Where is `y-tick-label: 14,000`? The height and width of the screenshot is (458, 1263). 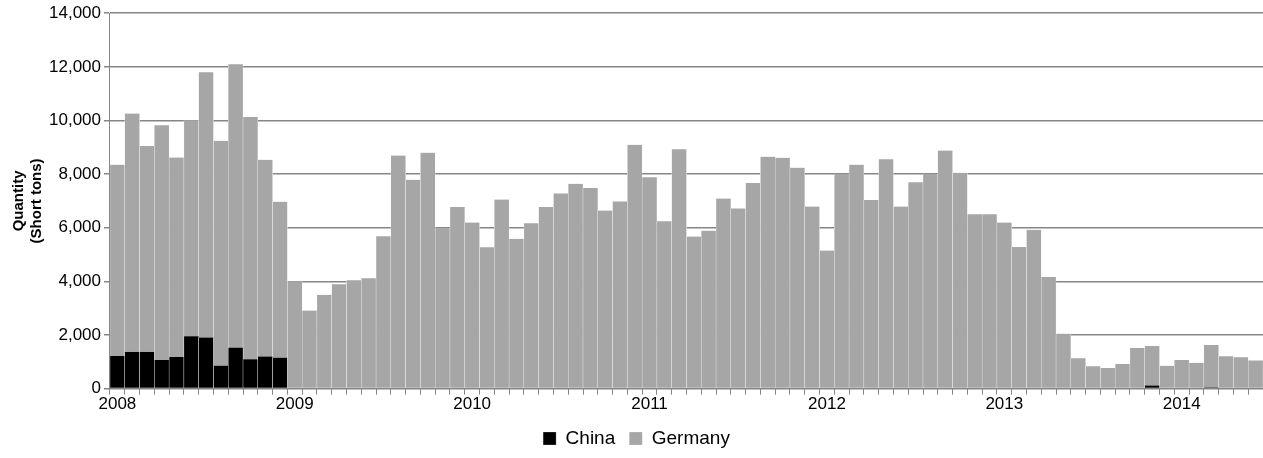 y-tick-label: 14,000 is located at coordinates (75, 12).